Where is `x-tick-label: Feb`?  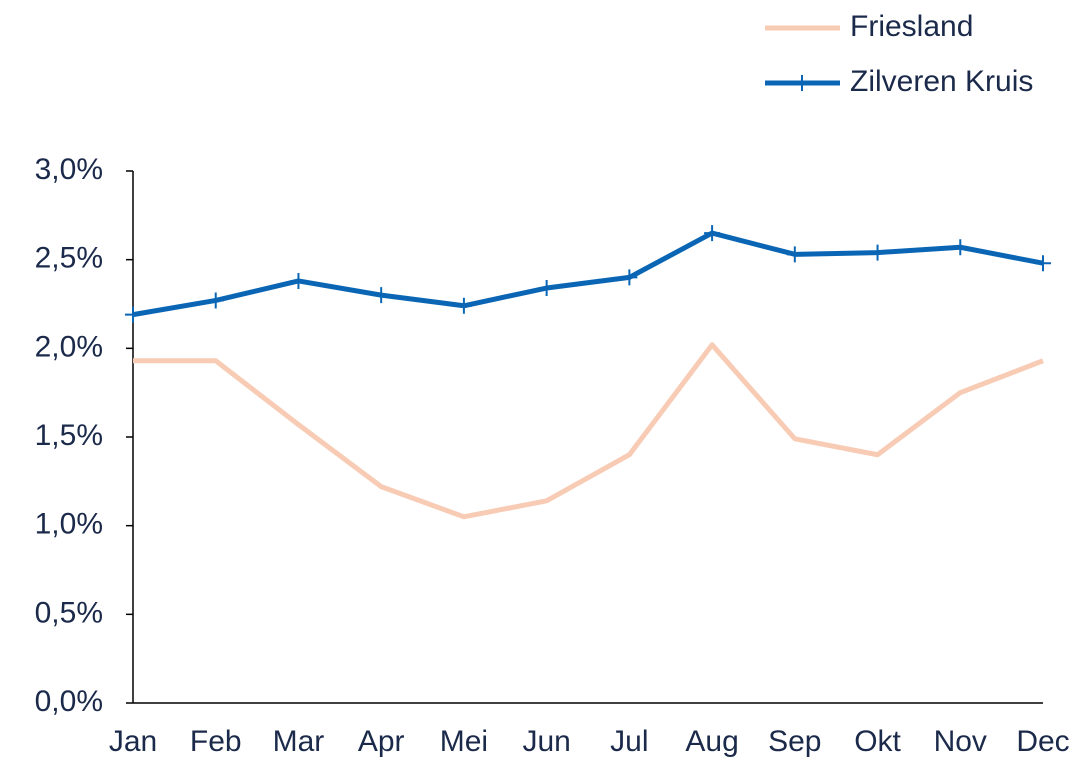
x-tick-label: Feb is located at coordinates (216, 741).